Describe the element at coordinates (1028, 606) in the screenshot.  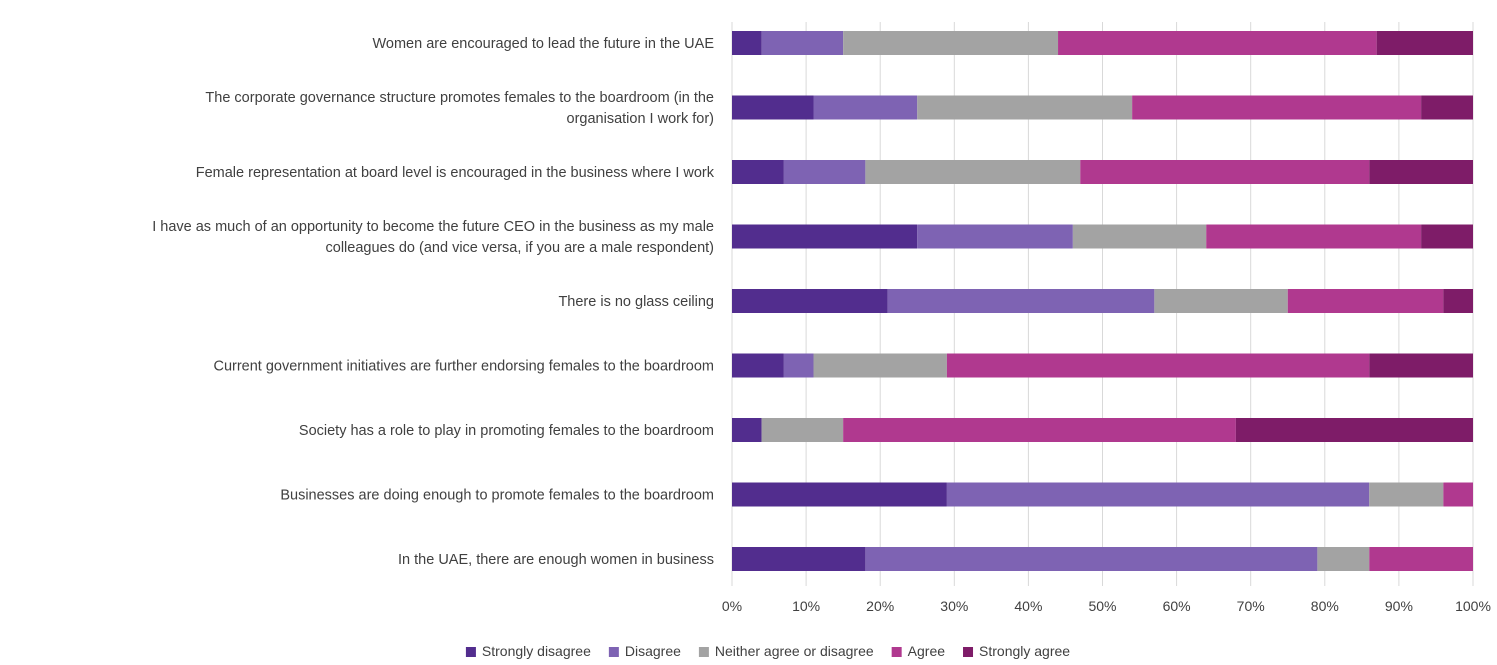
I see `x-tick-label: 40%` at that location.